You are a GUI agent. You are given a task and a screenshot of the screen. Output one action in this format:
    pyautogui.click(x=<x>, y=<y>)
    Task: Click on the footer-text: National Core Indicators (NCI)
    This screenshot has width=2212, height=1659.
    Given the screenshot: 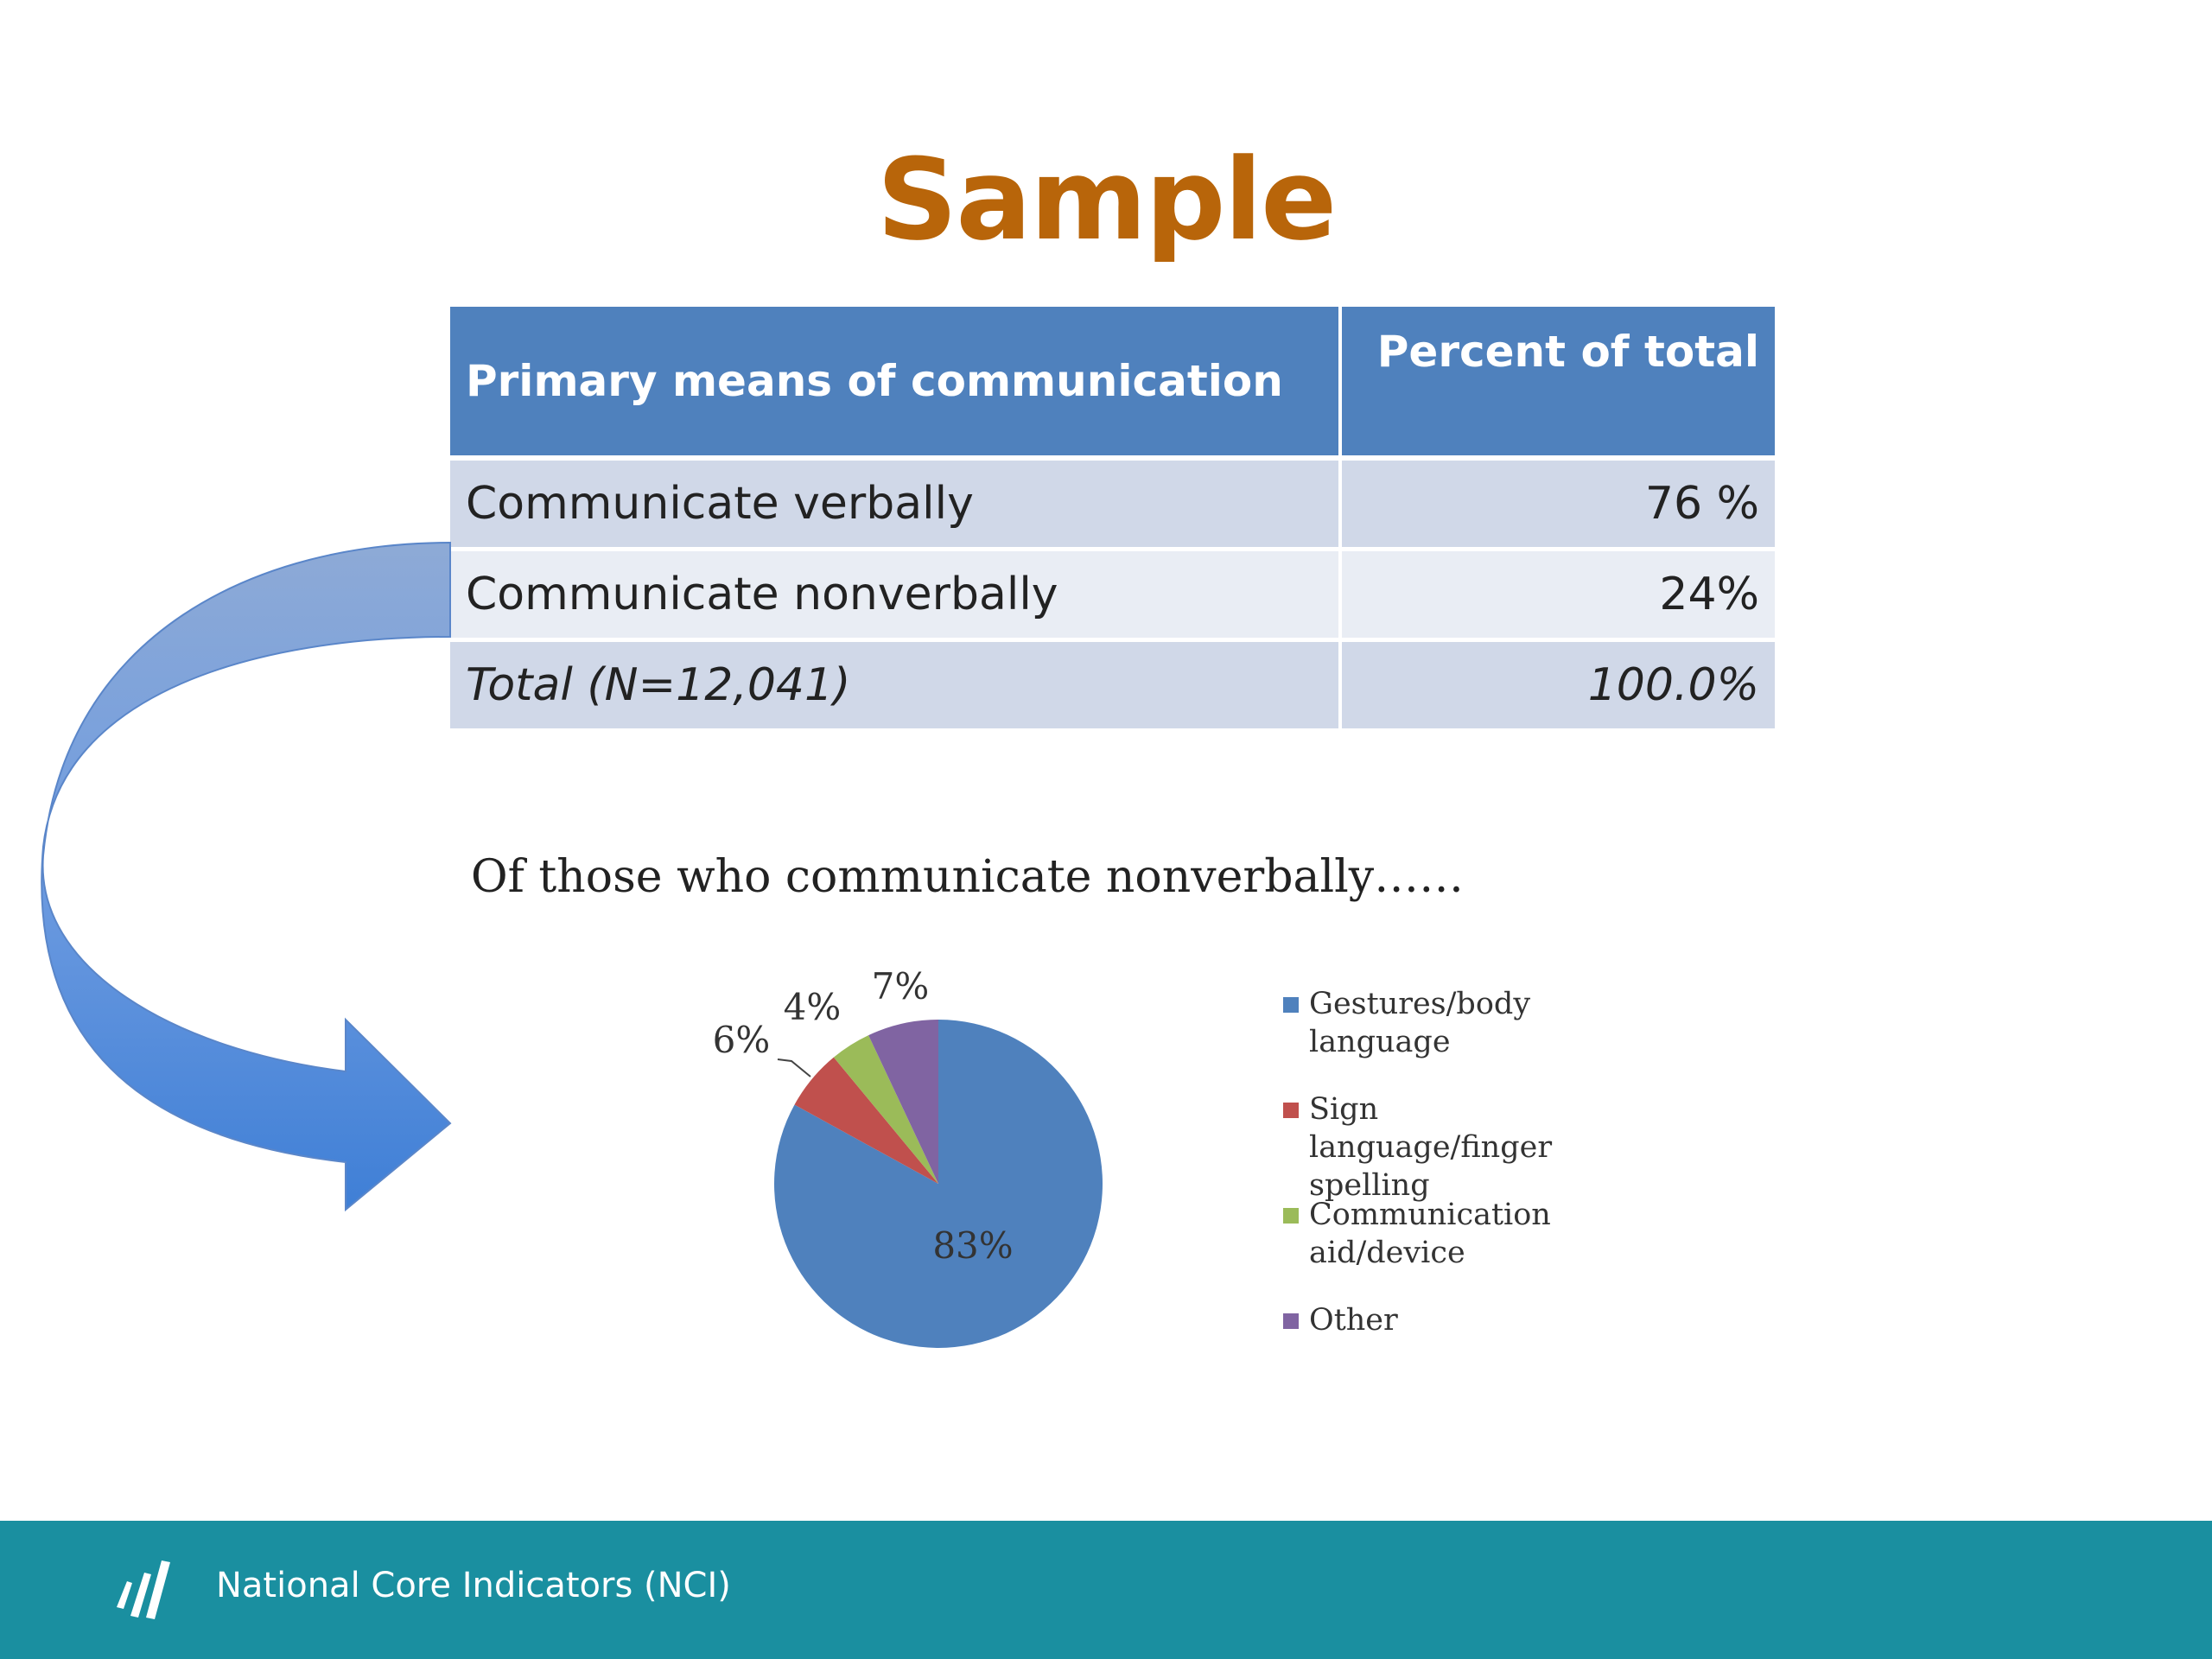 What is the action you would take?
    pyautogui.click(x=473, y=1585)
    